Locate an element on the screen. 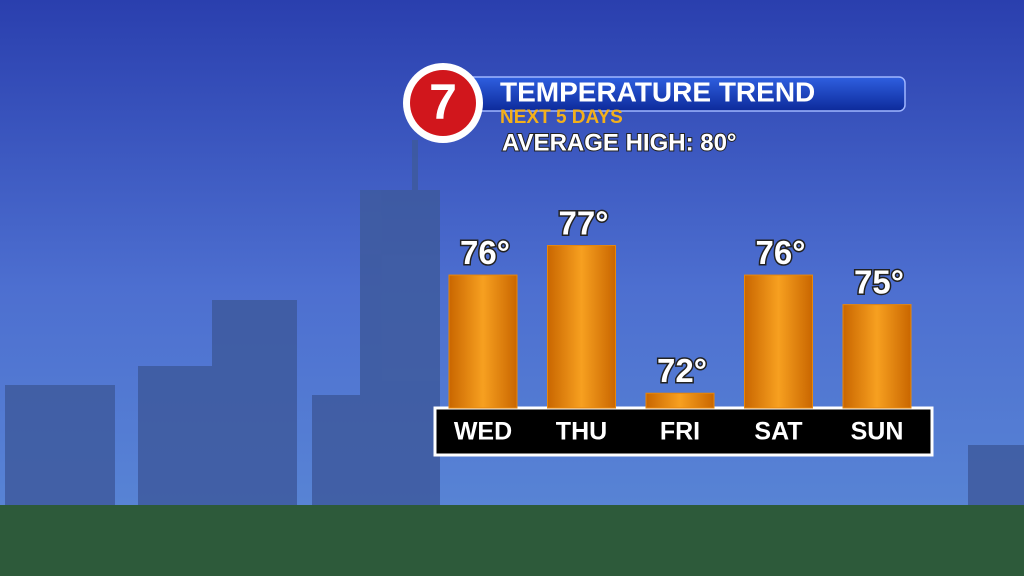 Image resolution: width=1024 pixels, height=576 pixels. chart-subtitle: NEXT 5 DAYS is located at coordinates (561, 117).